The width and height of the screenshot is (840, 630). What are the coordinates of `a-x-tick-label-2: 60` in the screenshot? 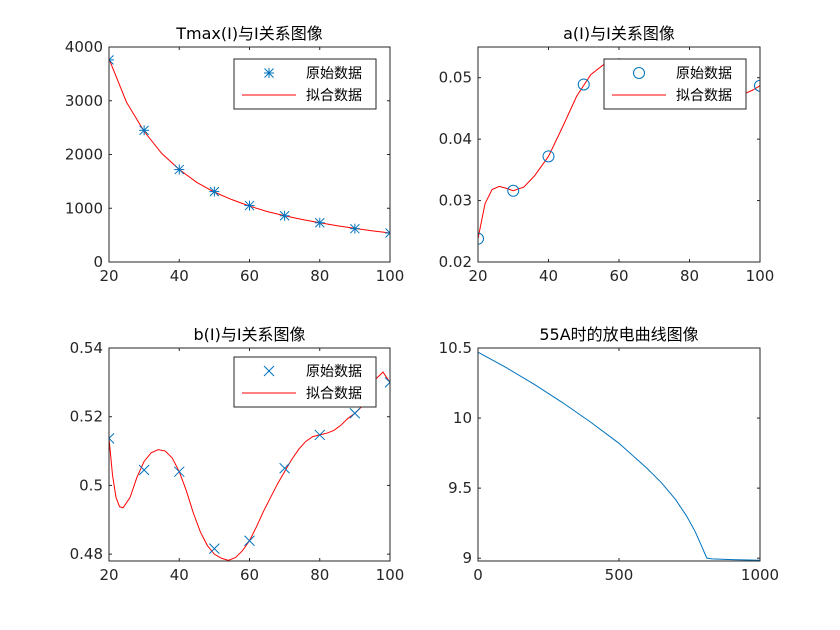 It's located at (618, 276).